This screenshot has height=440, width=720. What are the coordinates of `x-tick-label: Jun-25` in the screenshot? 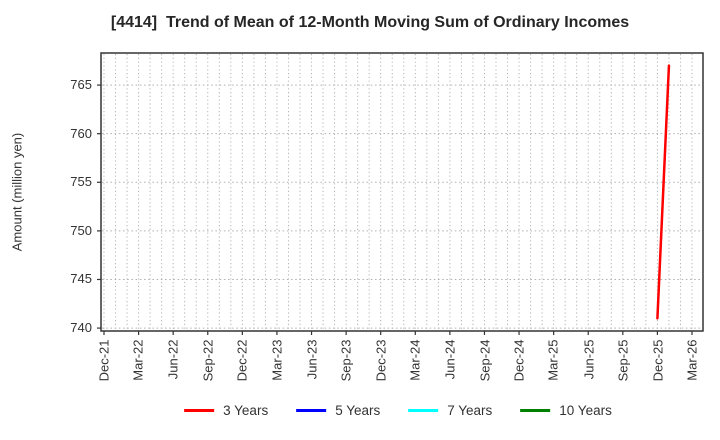 It's located at (588, 359).